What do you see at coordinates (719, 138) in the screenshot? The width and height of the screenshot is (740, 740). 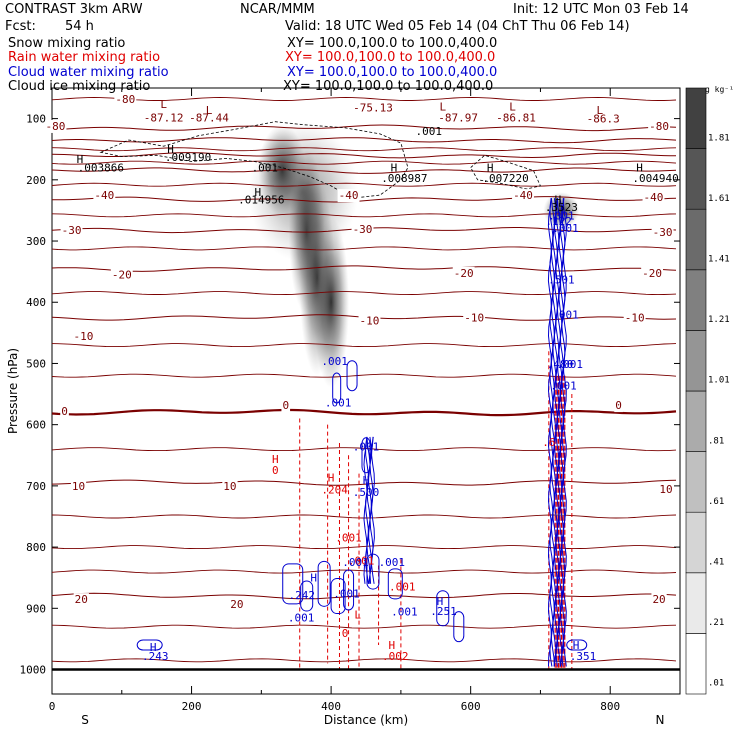 I see `colorbar-label: 1.81` at bounding box center [719, 138].